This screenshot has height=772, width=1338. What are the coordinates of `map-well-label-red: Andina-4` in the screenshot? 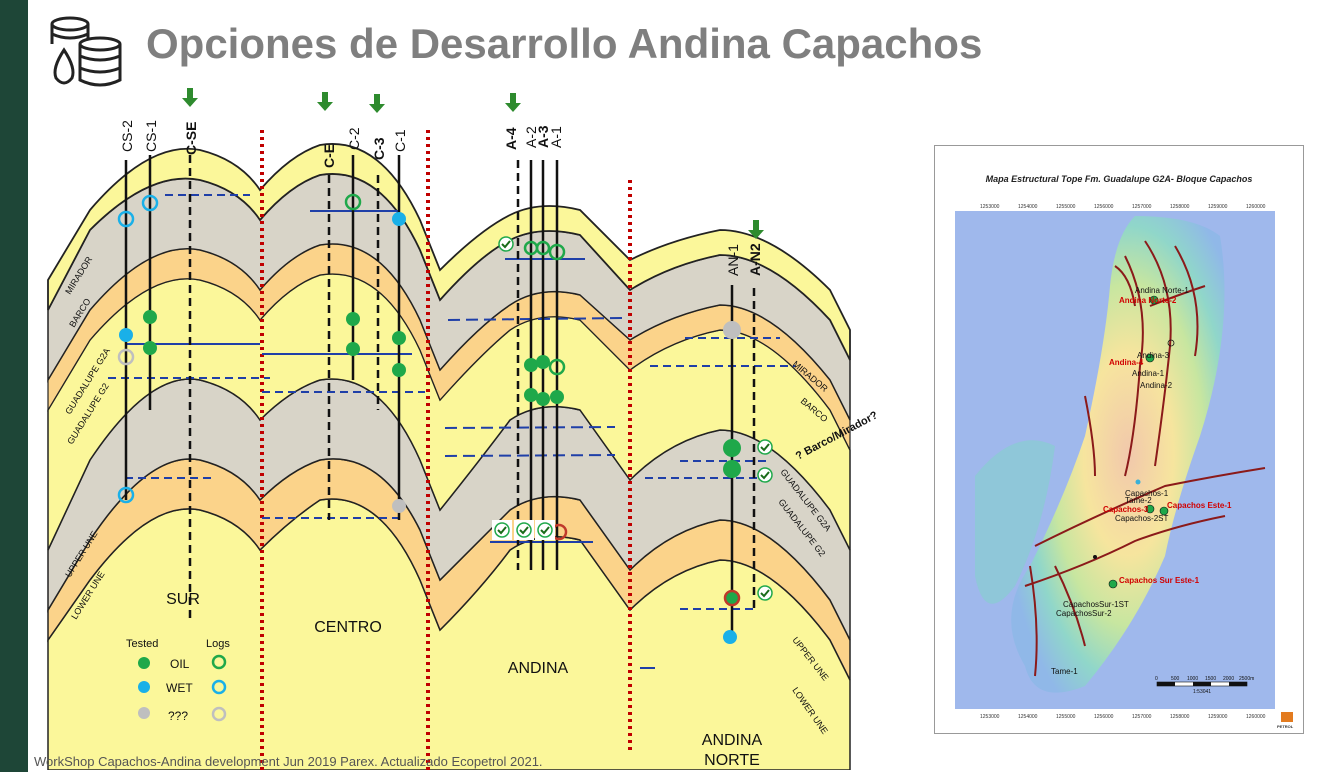 It's located at (1126, 362).